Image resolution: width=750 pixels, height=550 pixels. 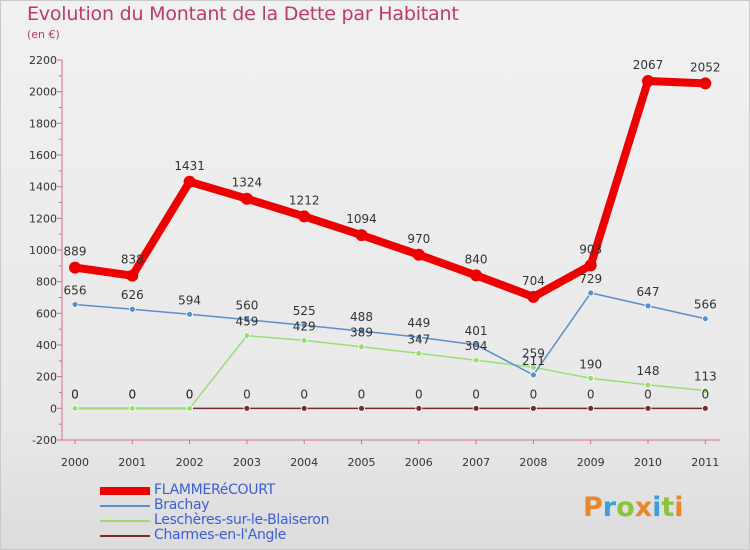 I want to click on logo-letter: t, so click(x=668, y=507).